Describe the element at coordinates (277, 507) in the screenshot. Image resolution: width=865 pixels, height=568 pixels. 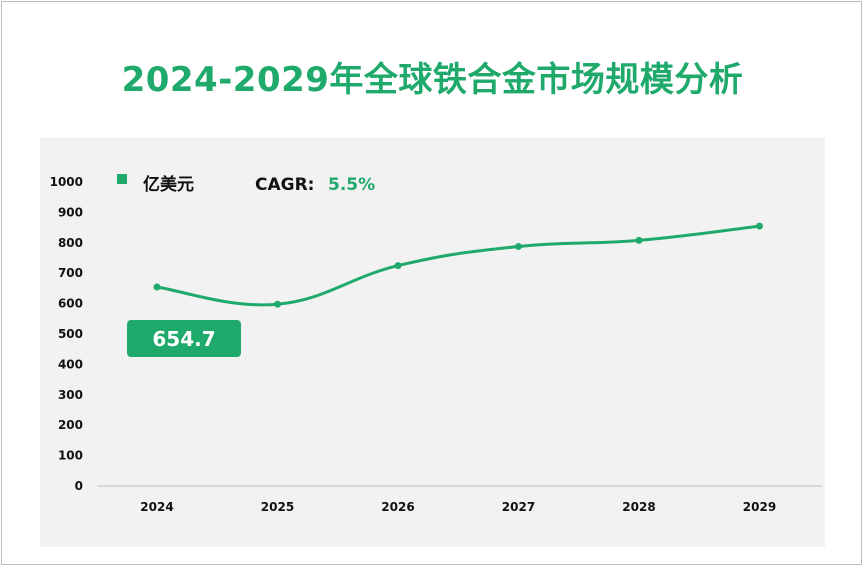
I see `x-tick-label: 2025` at that location.